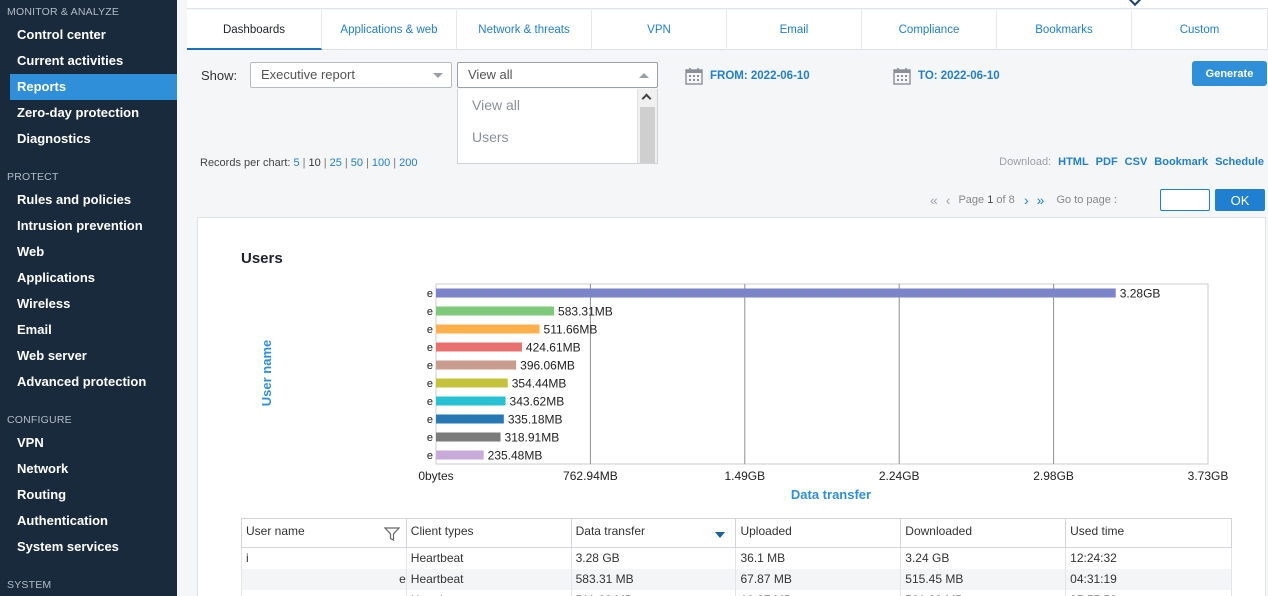 This screenshot has width=1268, height=596. What do you see at coordinates (939, 531) in the screenshot?
I see `column-header-label: Downloaded` at bounding box center [939, 531].